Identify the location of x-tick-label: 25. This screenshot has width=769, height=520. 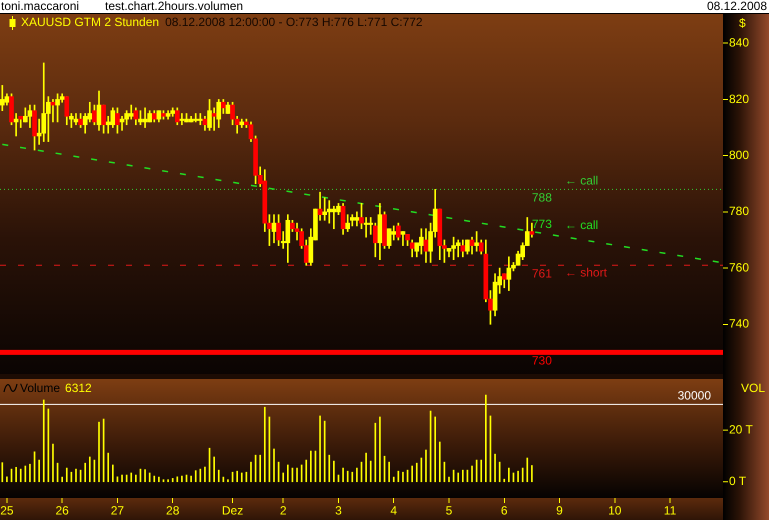
(7, 511).